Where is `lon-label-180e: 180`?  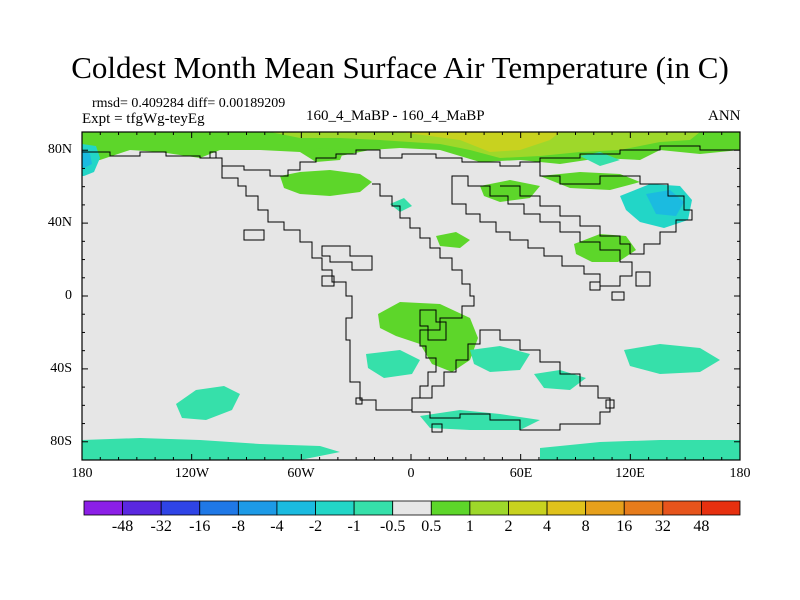 lon-label-180e: 180 is located at coordinates (740, 473).